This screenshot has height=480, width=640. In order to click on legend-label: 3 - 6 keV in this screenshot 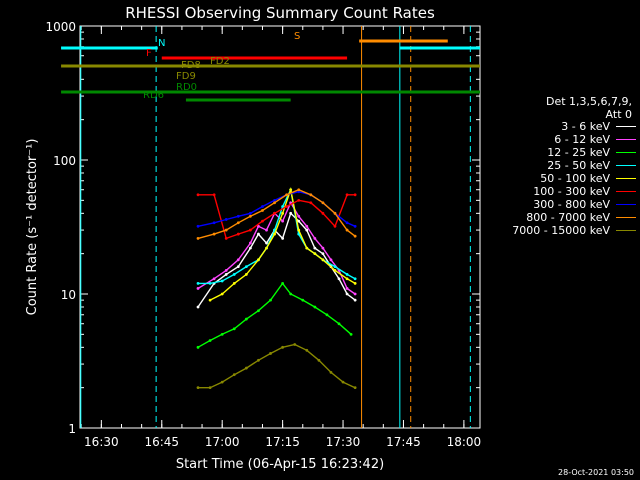, I will do `click(585, 126)`.